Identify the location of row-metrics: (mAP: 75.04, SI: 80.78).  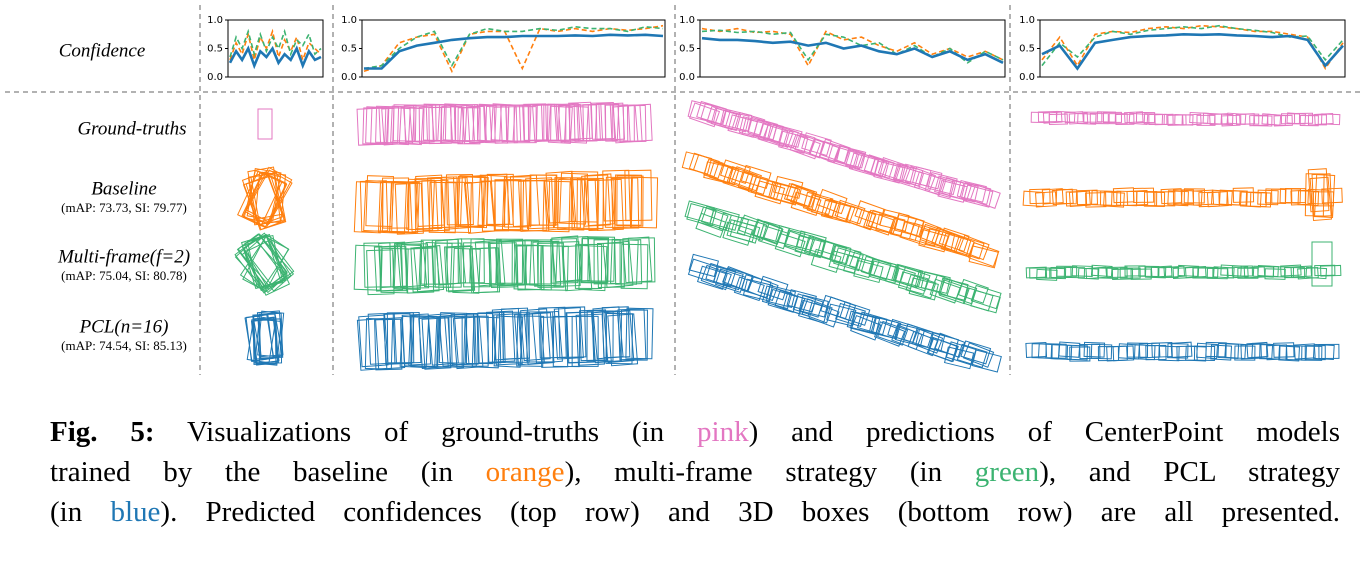
(124, 275).